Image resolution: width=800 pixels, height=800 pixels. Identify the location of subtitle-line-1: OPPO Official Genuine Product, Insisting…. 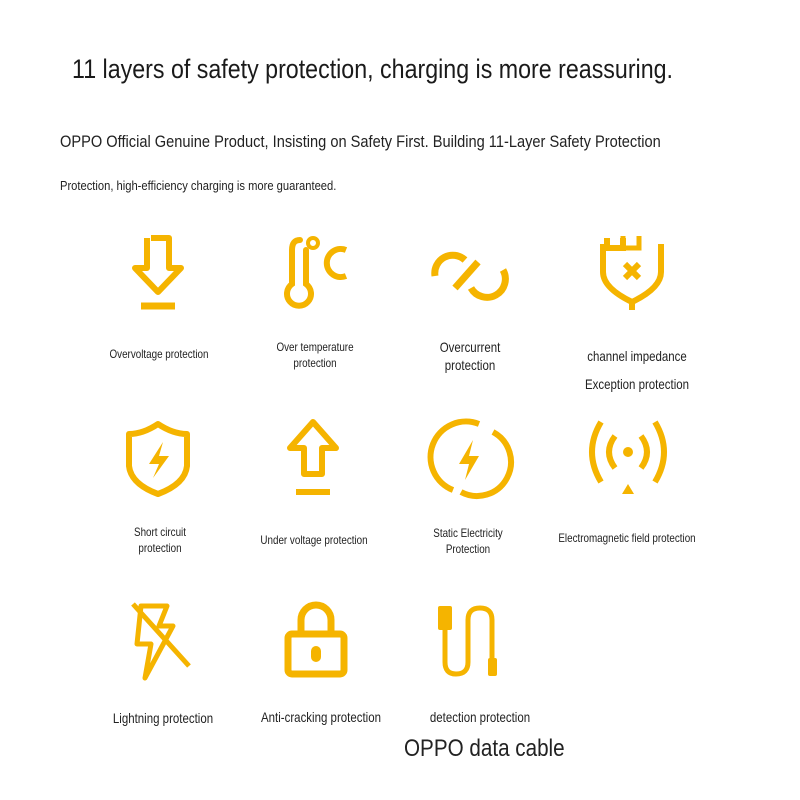
(360, 141).